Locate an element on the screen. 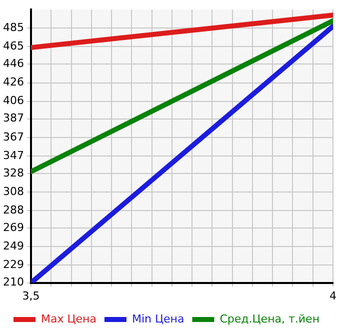  y-tick-label: 347 is located at coordinates (13, 155).